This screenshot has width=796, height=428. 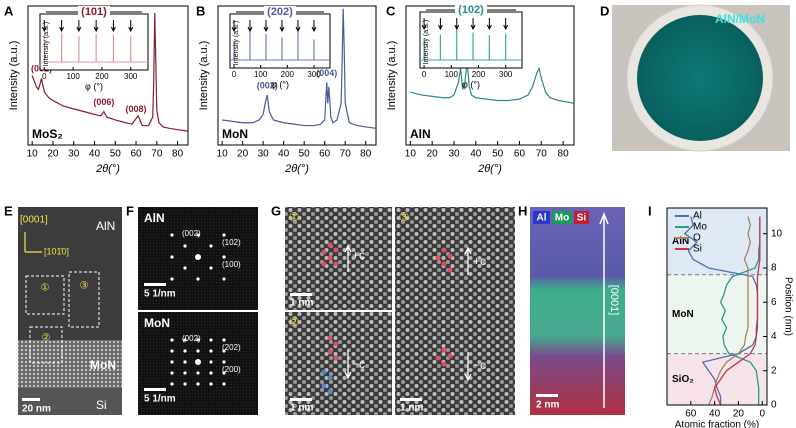 I want to click on mon-layer, so click(x=70, y=364).